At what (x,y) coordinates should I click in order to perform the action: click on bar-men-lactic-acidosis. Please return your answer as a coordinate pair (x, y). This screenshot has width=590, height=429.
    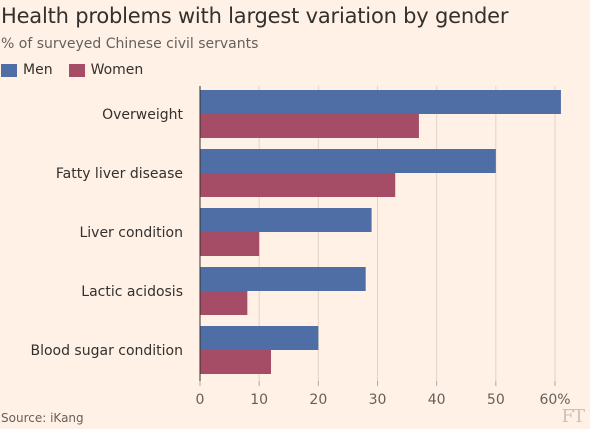
    Looking at the image, I should click on (283, 279).